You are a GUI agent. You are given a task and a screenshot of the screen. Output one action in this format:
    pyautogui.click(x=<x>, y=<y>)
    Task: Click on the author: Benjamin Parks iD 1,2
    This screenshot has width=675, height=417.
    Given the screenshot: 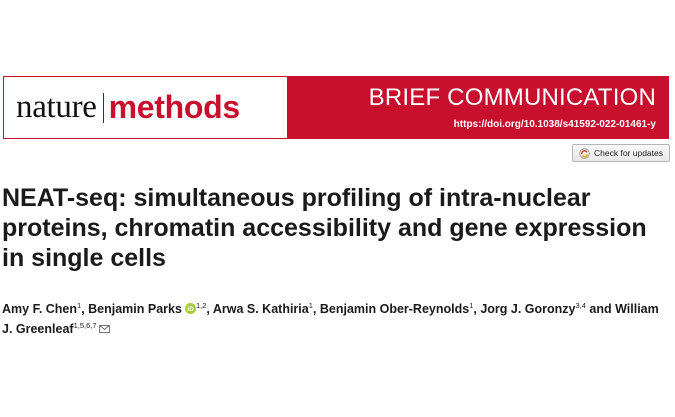 What is the action you would take?
    pyautogui.click(x=147, y=308)
    